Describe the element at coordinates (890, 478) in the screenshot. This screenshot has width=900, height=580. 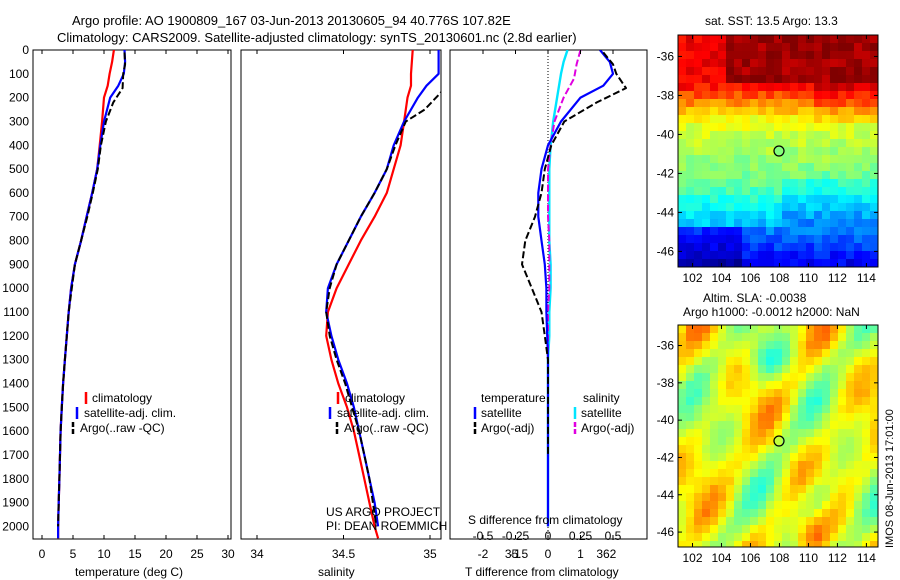
I see `imos-timestamp: IMOS 08-Jun-2013 17:01:00` at that location.